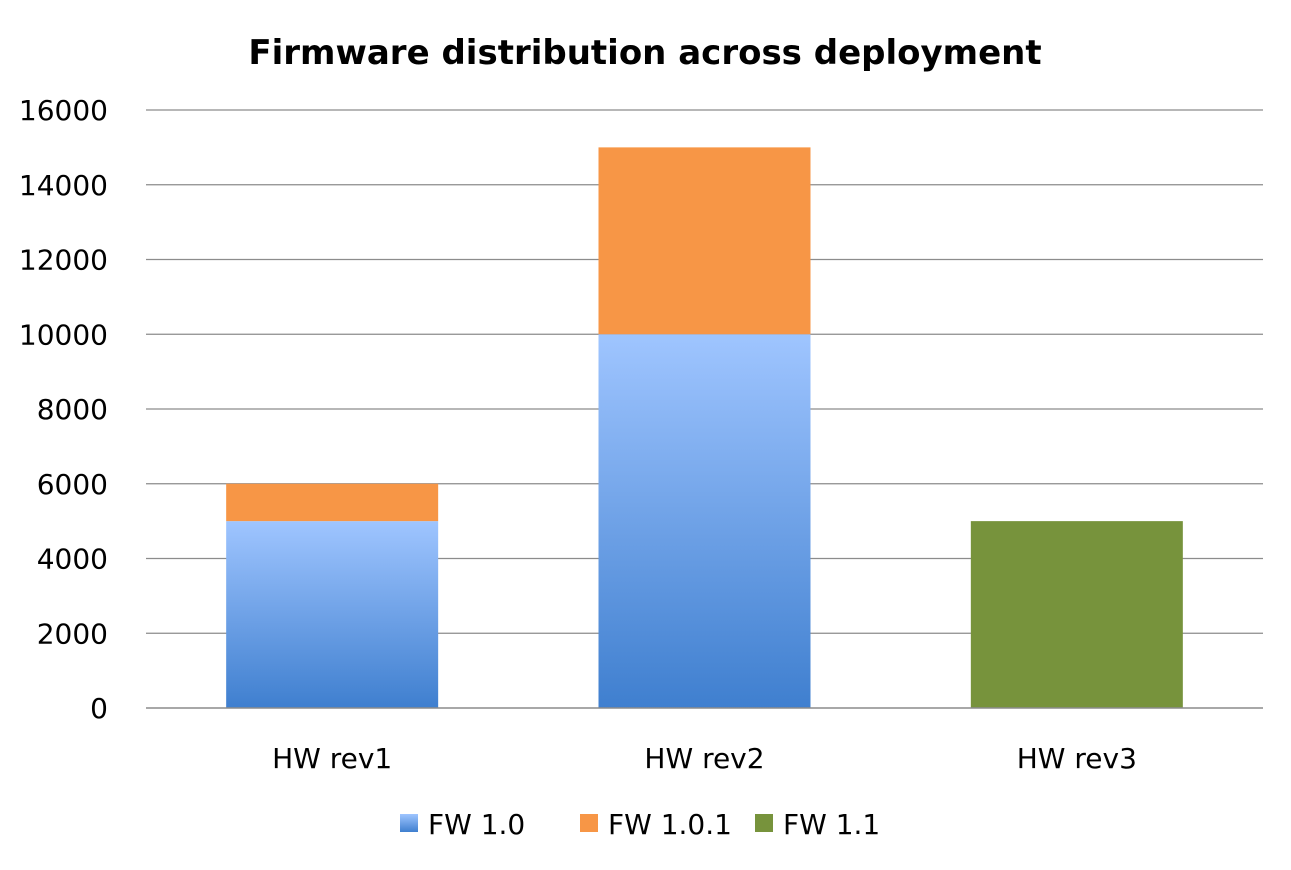  Describe the element at coordinates (332, 502) in the screenshot. I see `bar-fw-1-0-1-hw-rev1` at that location.